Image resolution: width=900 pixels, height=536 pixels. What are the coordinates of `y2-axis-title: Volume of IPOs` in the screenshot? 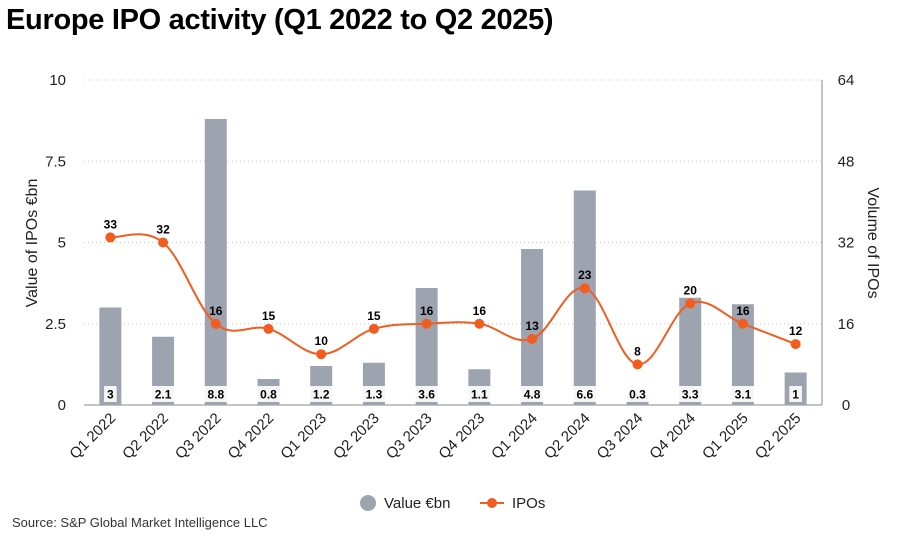 It's located at (872, 242).